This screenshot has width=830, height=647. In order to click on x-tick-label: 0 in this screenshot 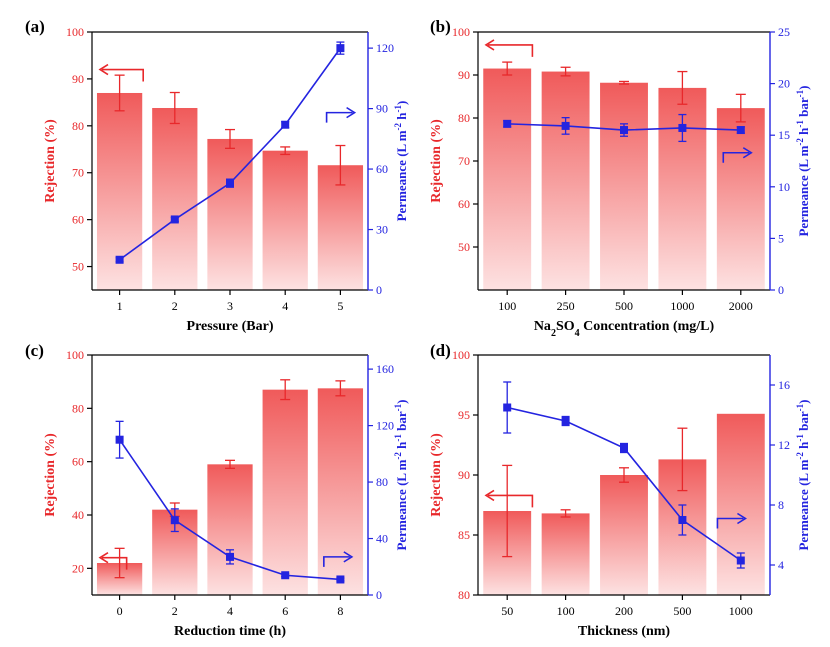, I will do `click(120, 611)`.